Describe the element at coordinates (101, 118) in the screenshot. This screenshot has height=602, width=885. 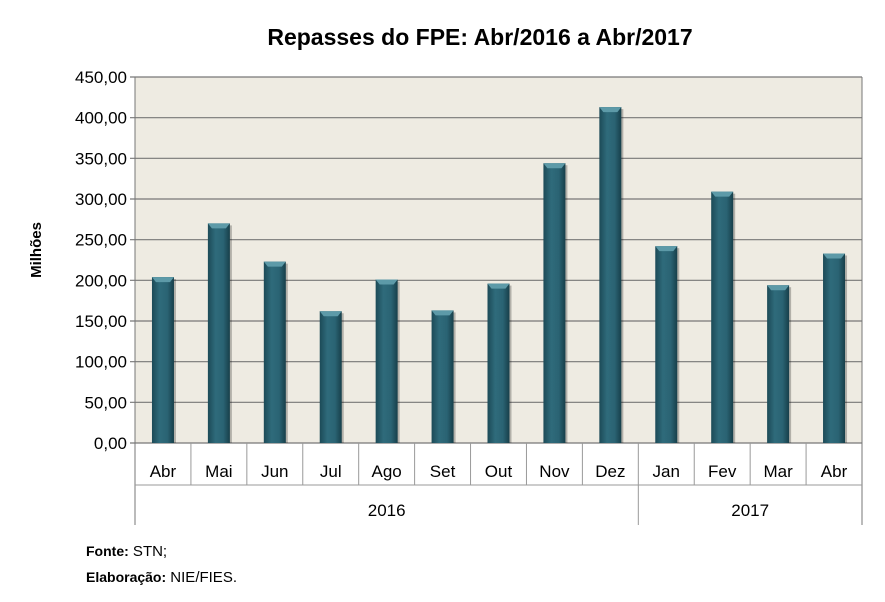
I see `y-tick-label: 400,00` at that location.